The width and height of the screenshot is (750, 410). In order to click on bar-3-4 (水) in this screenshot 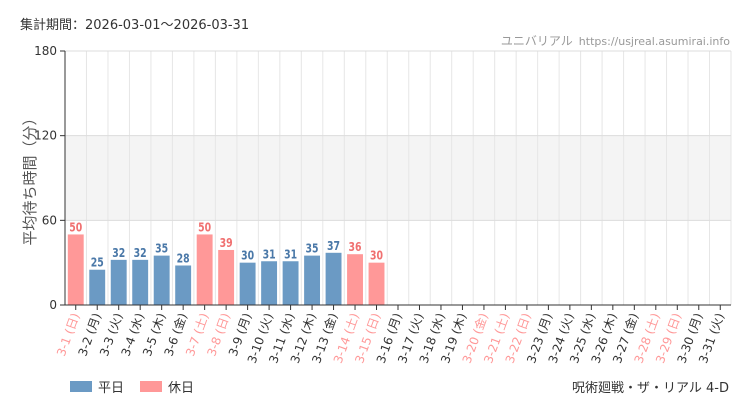, I will do `click(140, 282)`.